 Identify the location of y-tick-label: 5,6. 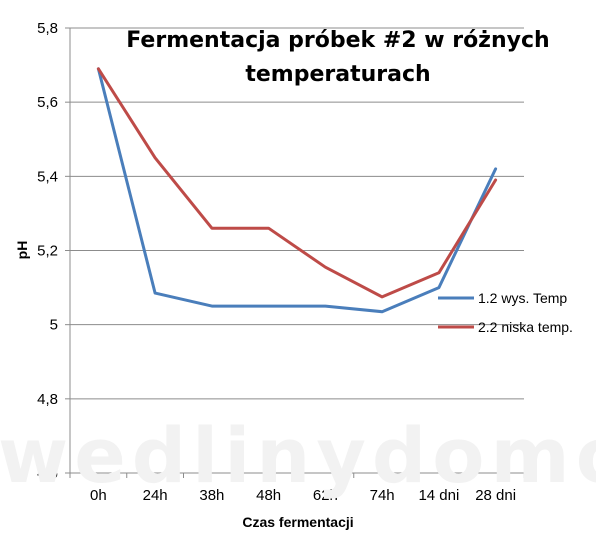
(47, 102).